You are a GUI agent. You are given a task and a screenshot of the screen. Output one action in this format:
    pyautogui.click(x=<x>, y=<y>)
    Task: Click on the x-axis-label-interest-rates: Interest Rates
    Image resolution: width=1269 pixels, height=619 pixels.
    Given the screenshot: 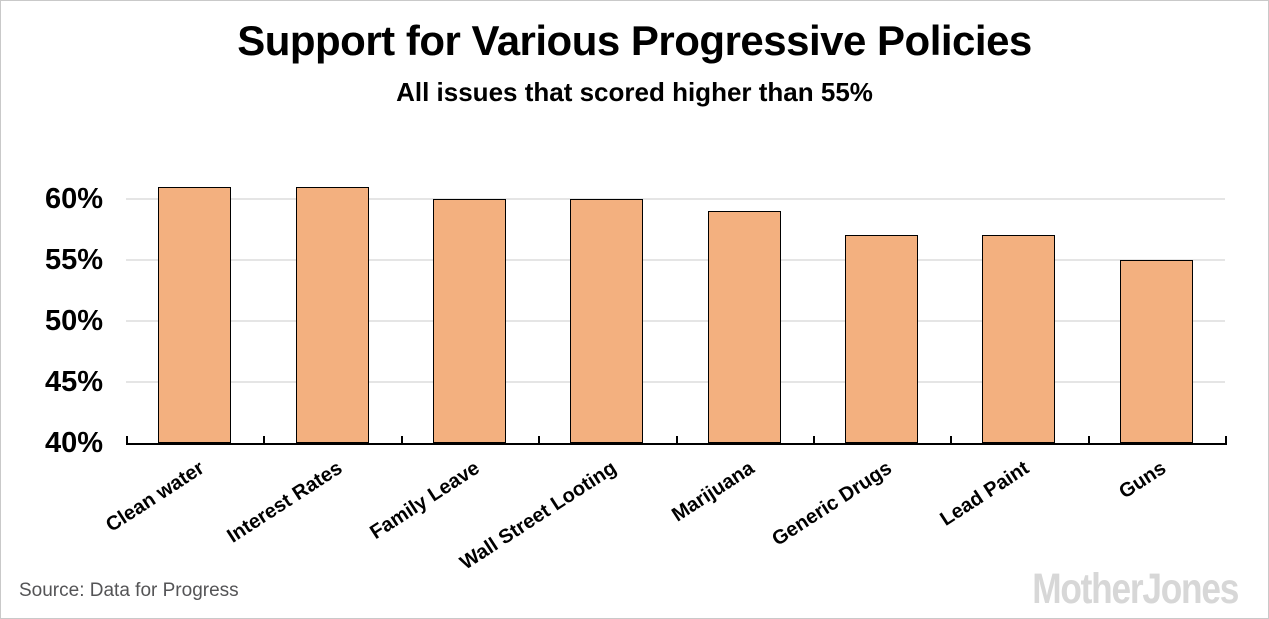 What is the action you would take?
    pyautogui.click(x=285, y=502)
    